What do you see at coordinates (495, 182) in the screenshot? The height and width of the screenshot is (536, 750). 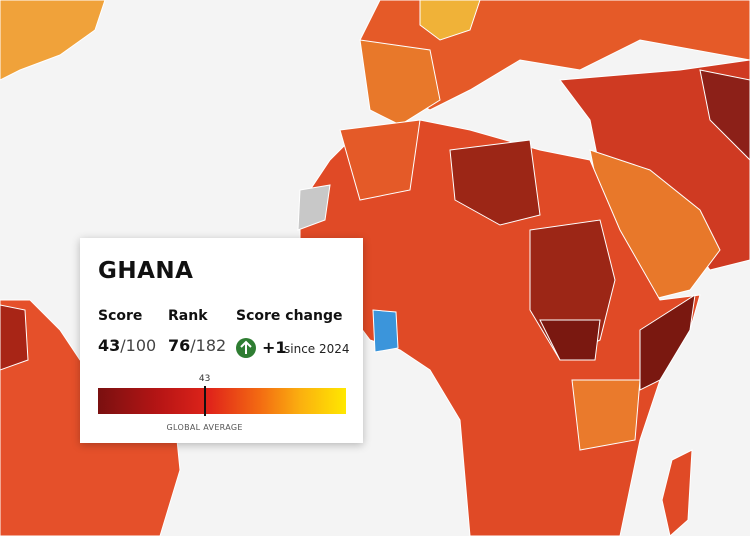 I see `libya` at bounding box center [495, 182].